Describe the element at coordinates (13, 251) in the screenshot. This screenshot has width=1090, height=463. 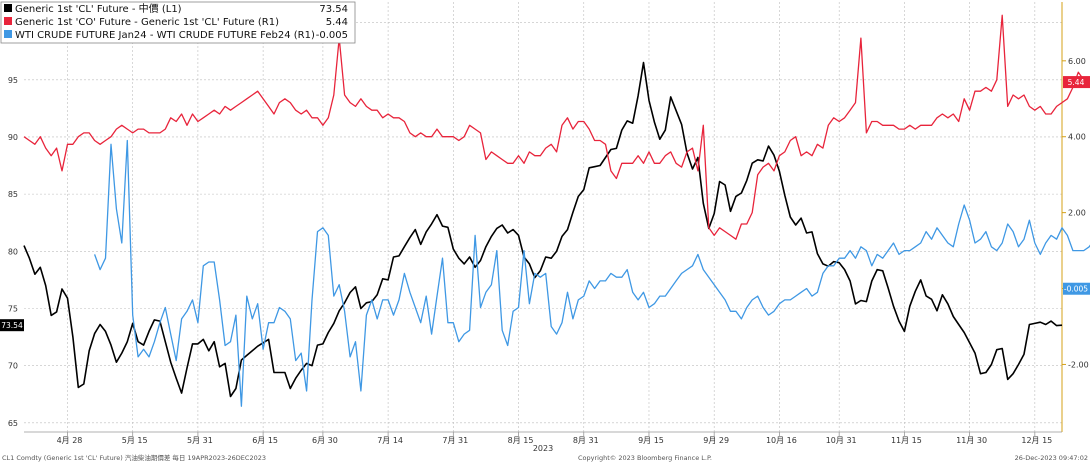
I see `y-left-tick-label: 80` at that location.